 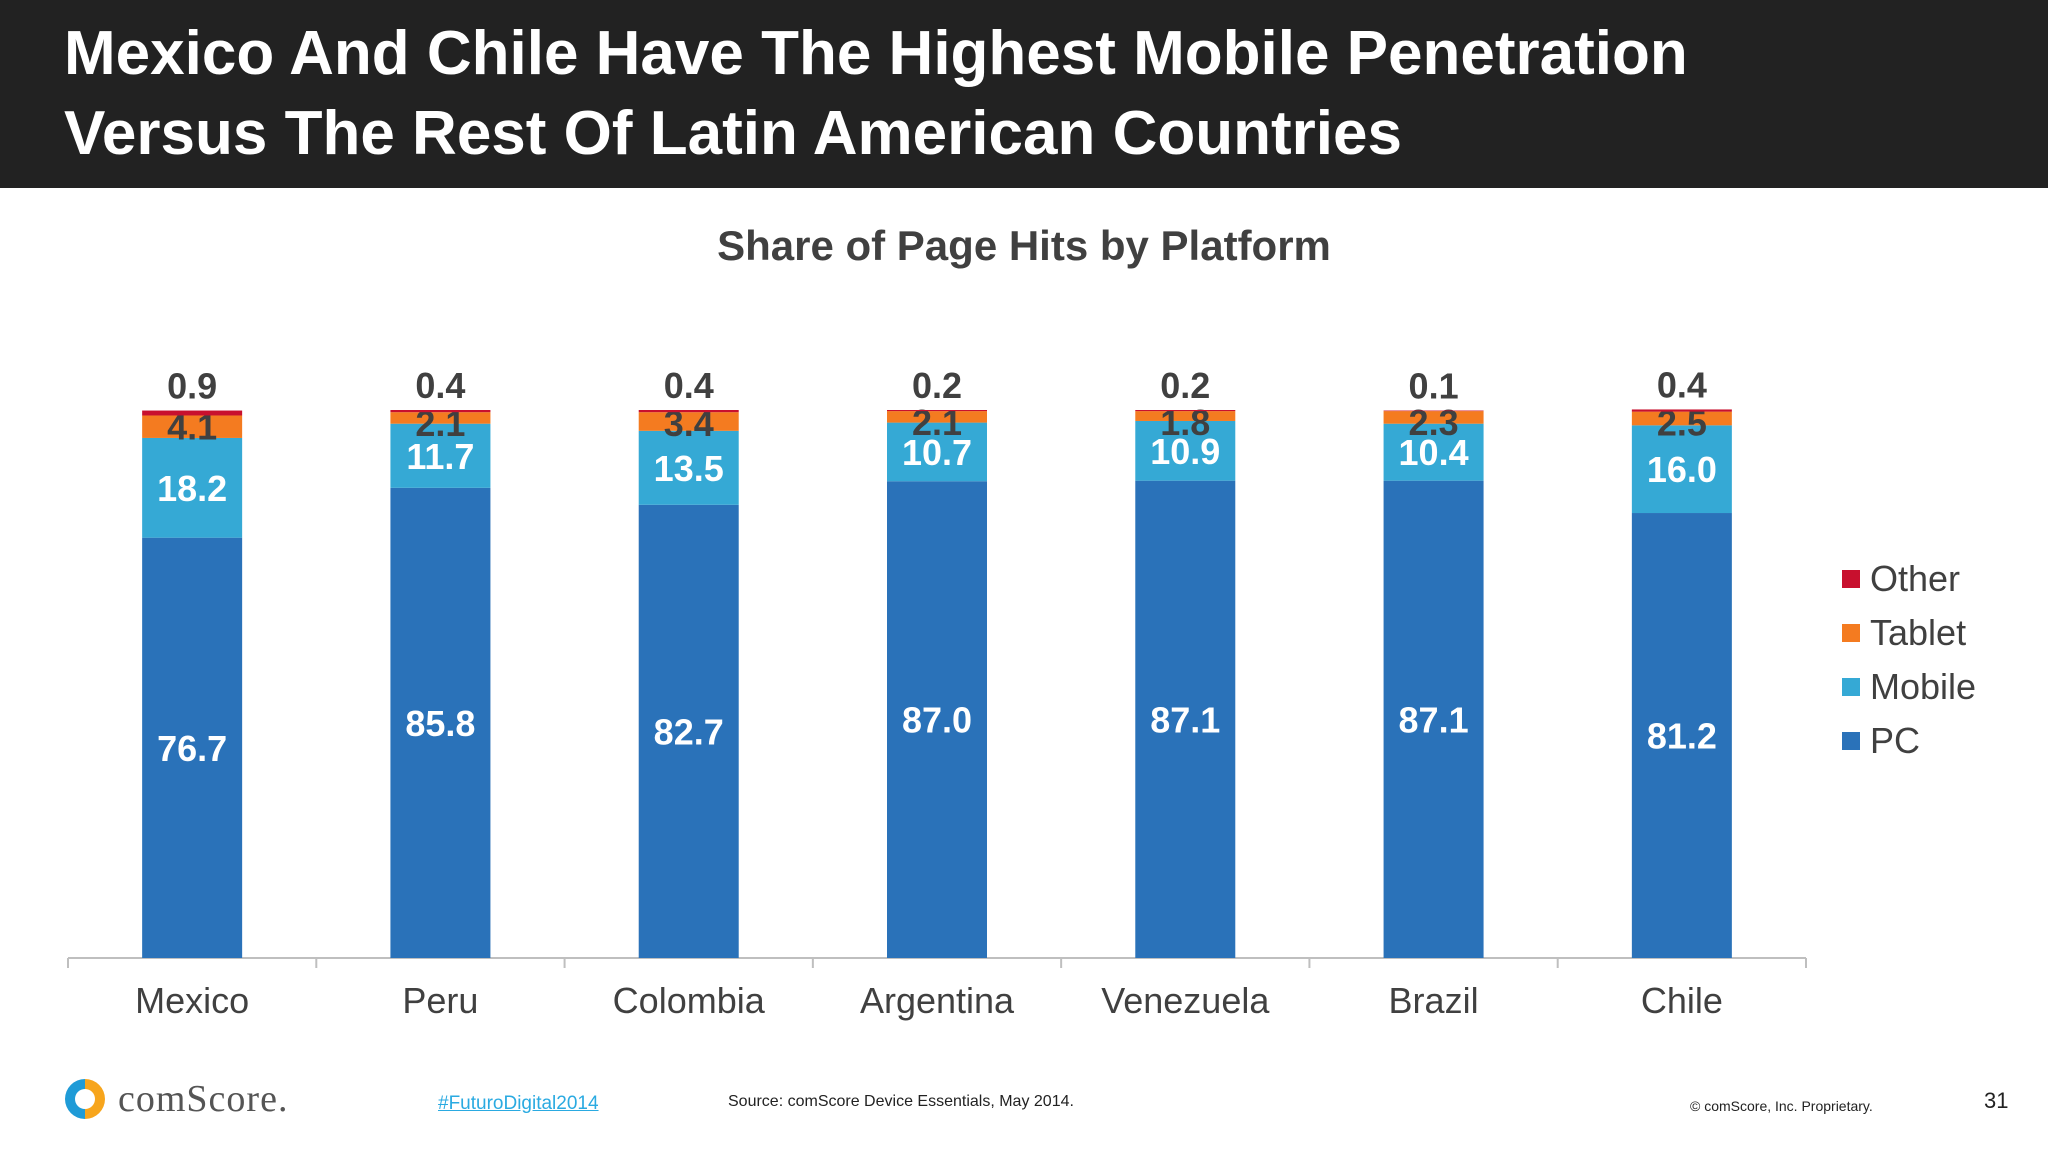 I want to click on data-label-tablet-argentina: 2.1, so click(x=937, y=422).